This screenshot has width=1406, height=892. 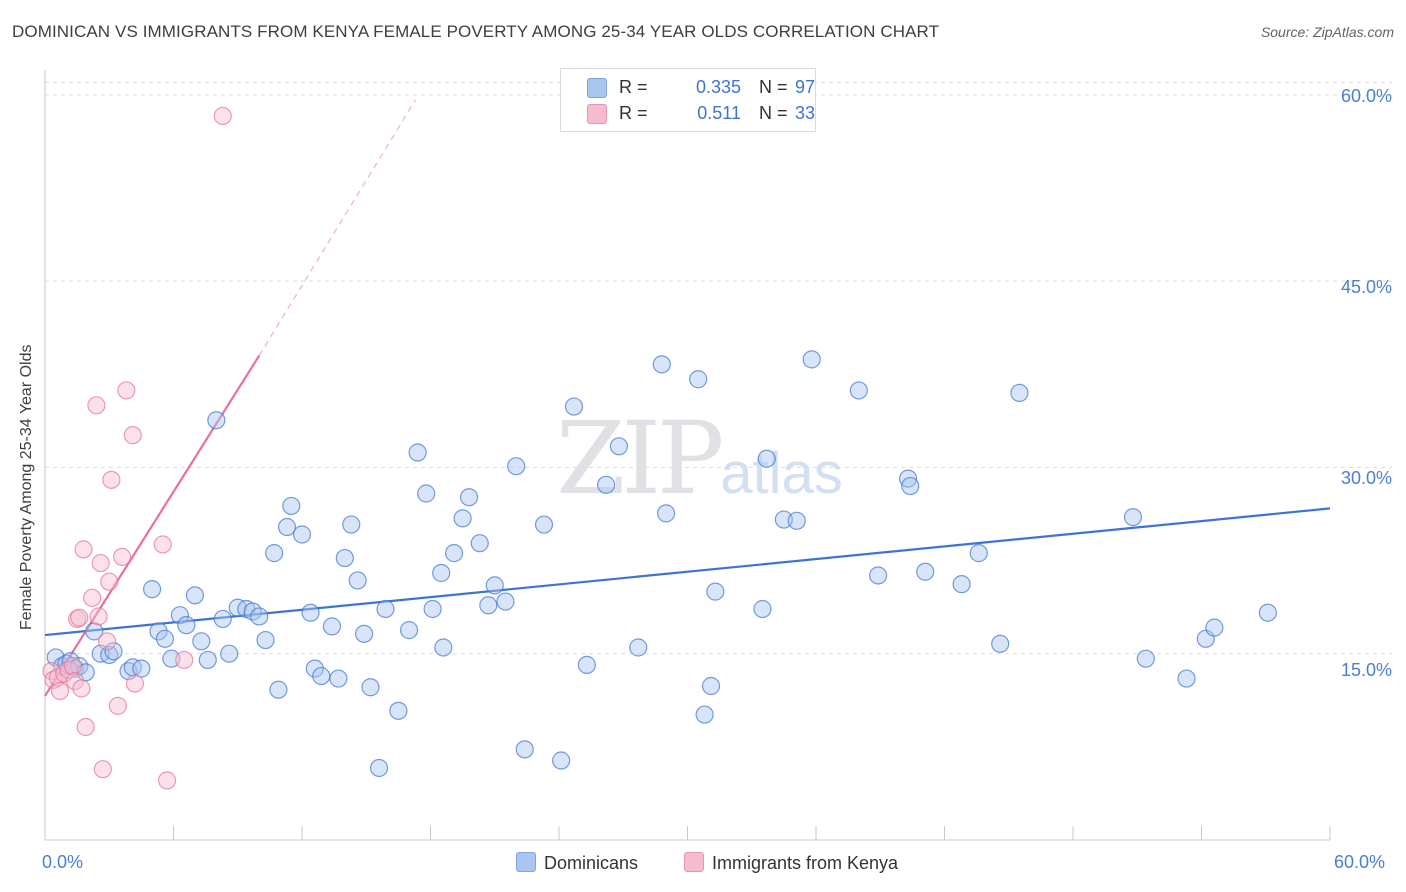 What do you see at coordinates (805, 113) in the screenshot?
I see `legend-n-value: 33` at bounding box center [805, 113].